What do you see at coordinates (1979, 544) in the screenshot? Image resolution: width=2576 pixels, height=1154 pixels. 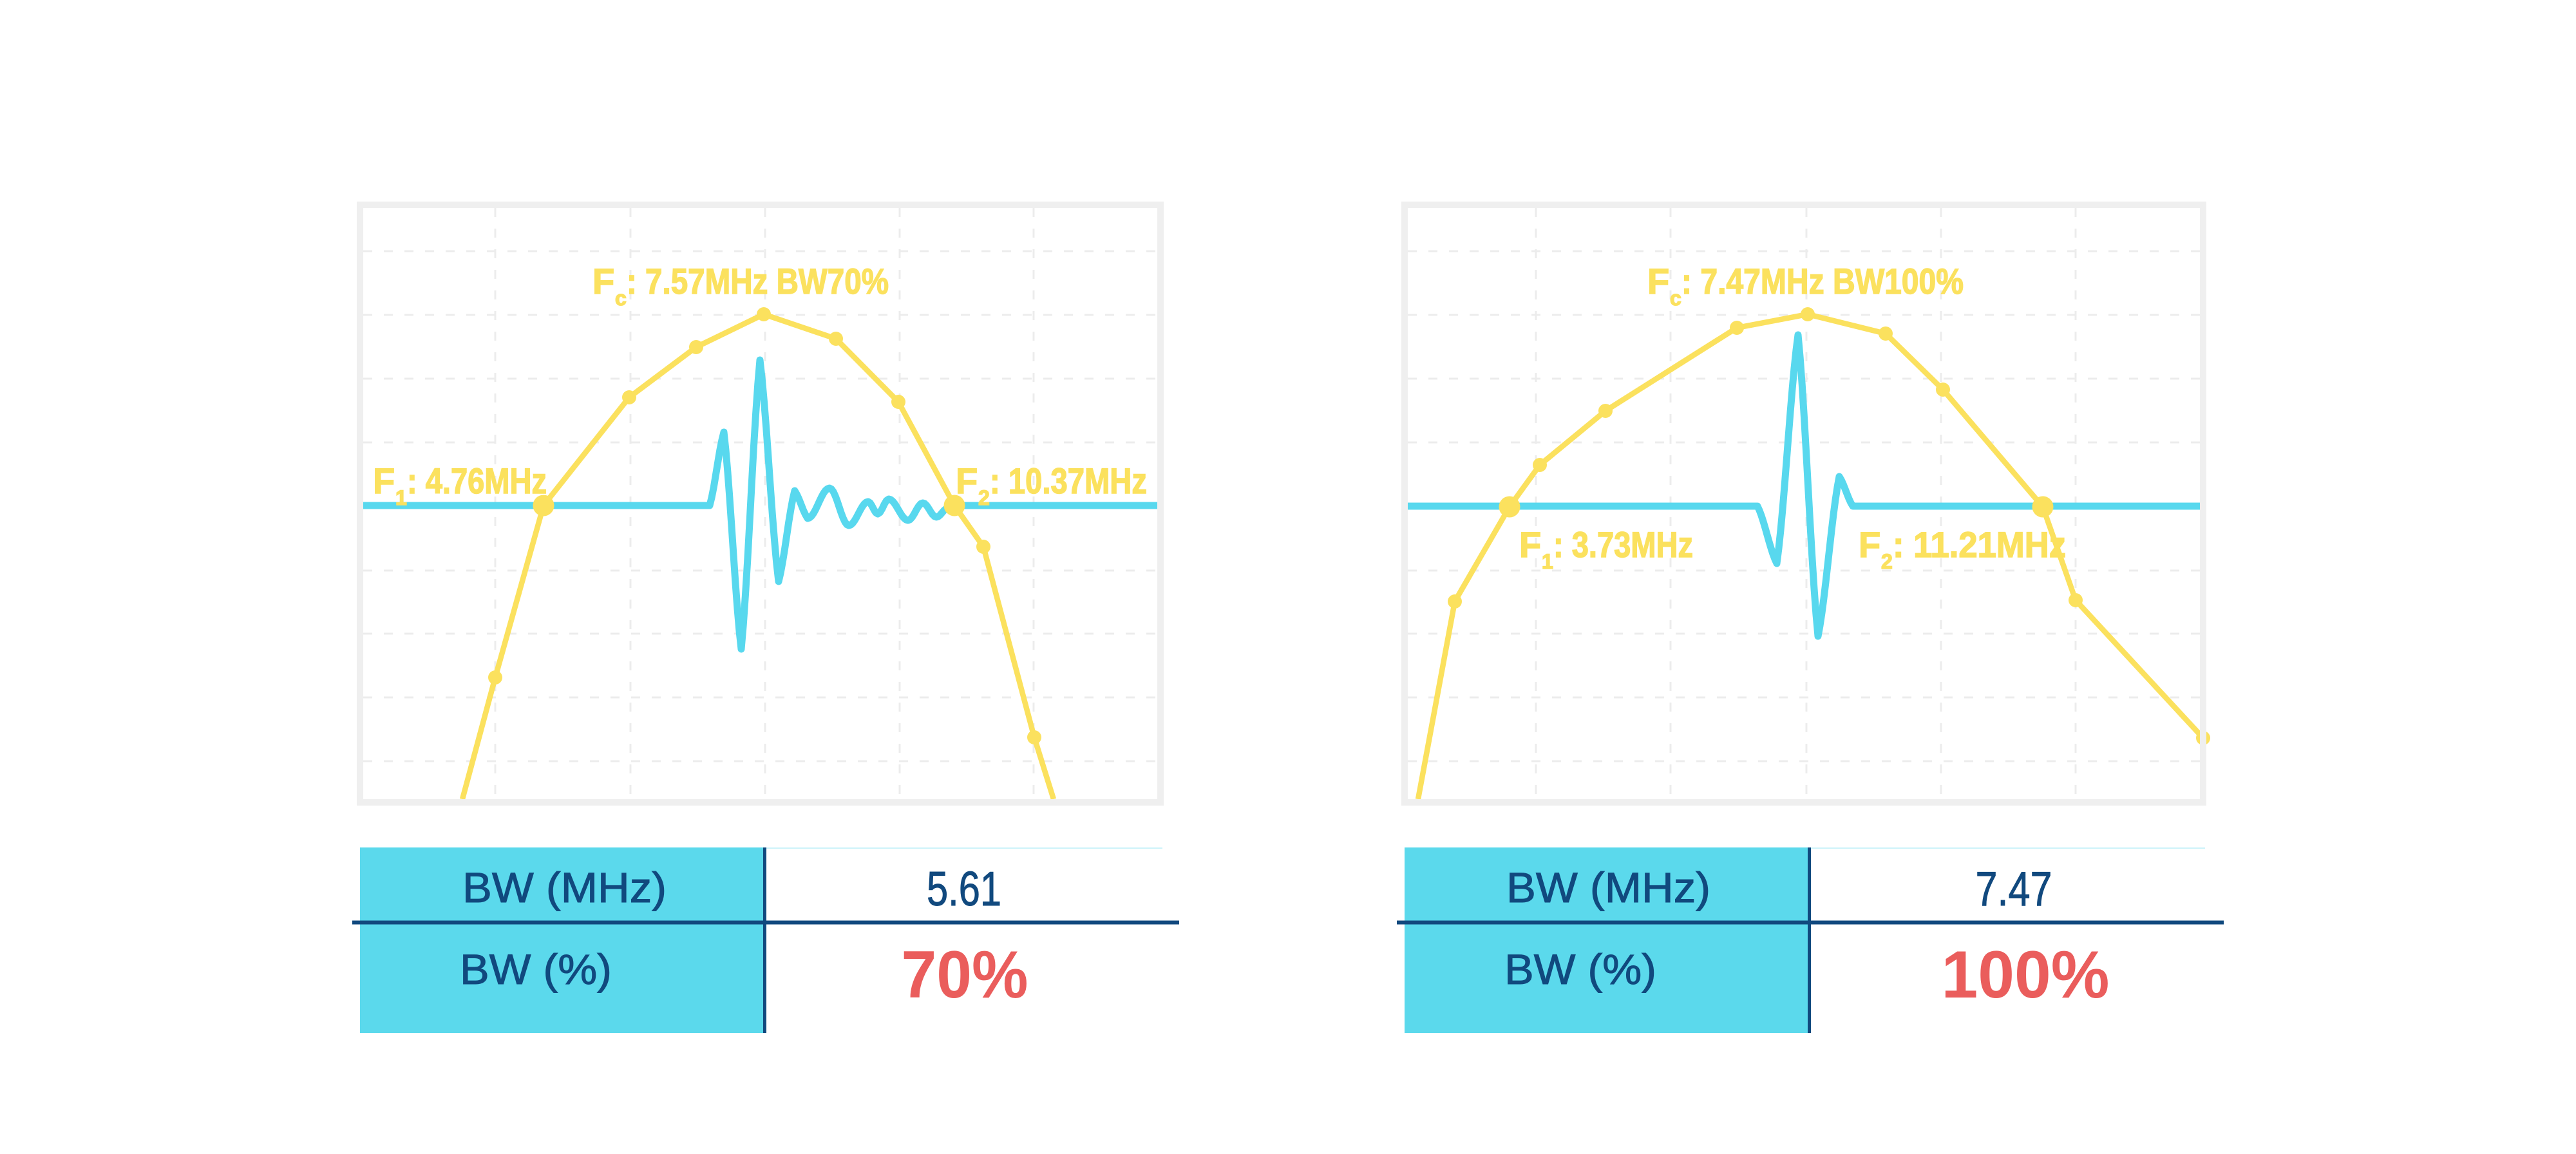 I see `svg-text:: 11.21MHz: : 11.21MHz` at bounding box center [1979, 544].